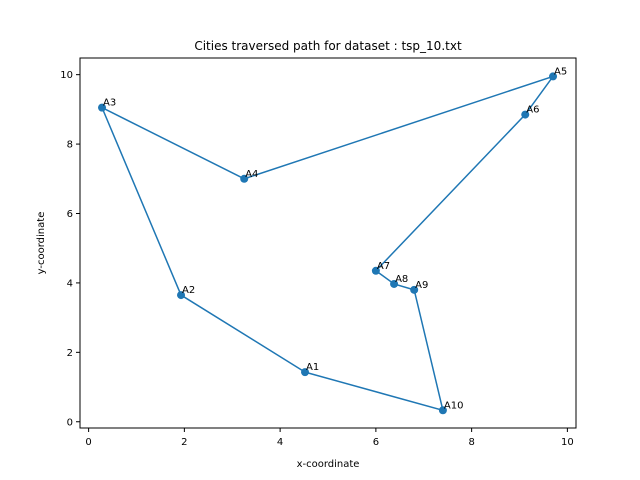  Describe the element at coordinates (251, 174) in the screenshot. I see `city-label: A4` at that location.